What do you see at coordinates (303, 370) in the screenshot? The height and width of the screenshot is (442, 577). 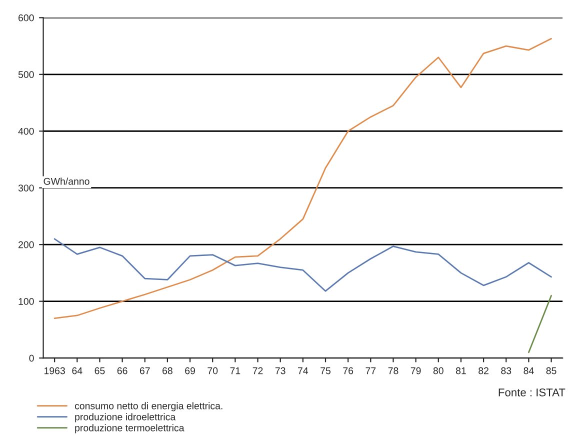 I see `x-tick-label: 74` at bounding box center [303, 370].